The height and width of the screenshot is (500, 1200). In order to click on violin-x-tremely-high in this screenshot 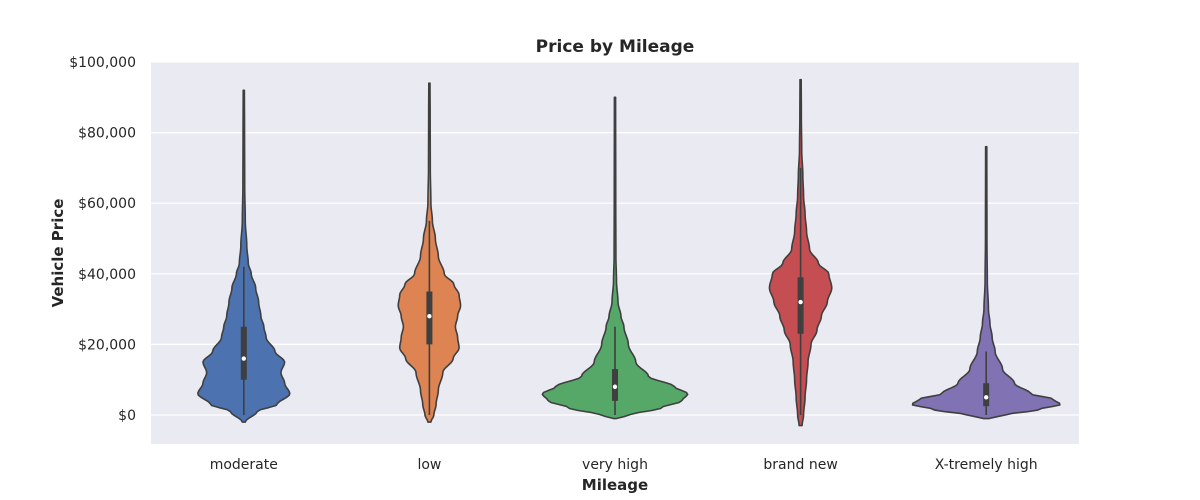, I will do `click(986, 282)`.